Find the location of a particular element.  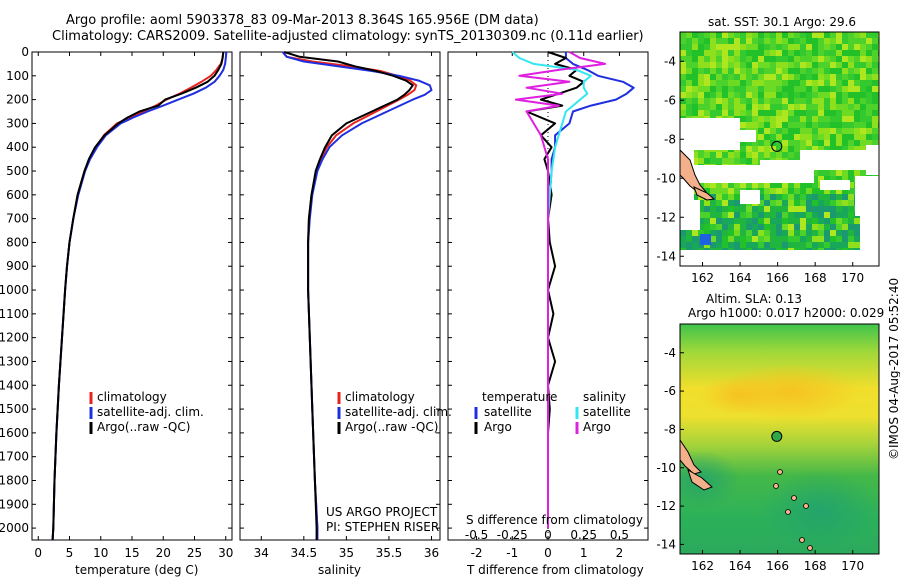

sal-legend-satellite: satellite-adj. clim. is located at coordinates (398, 412).